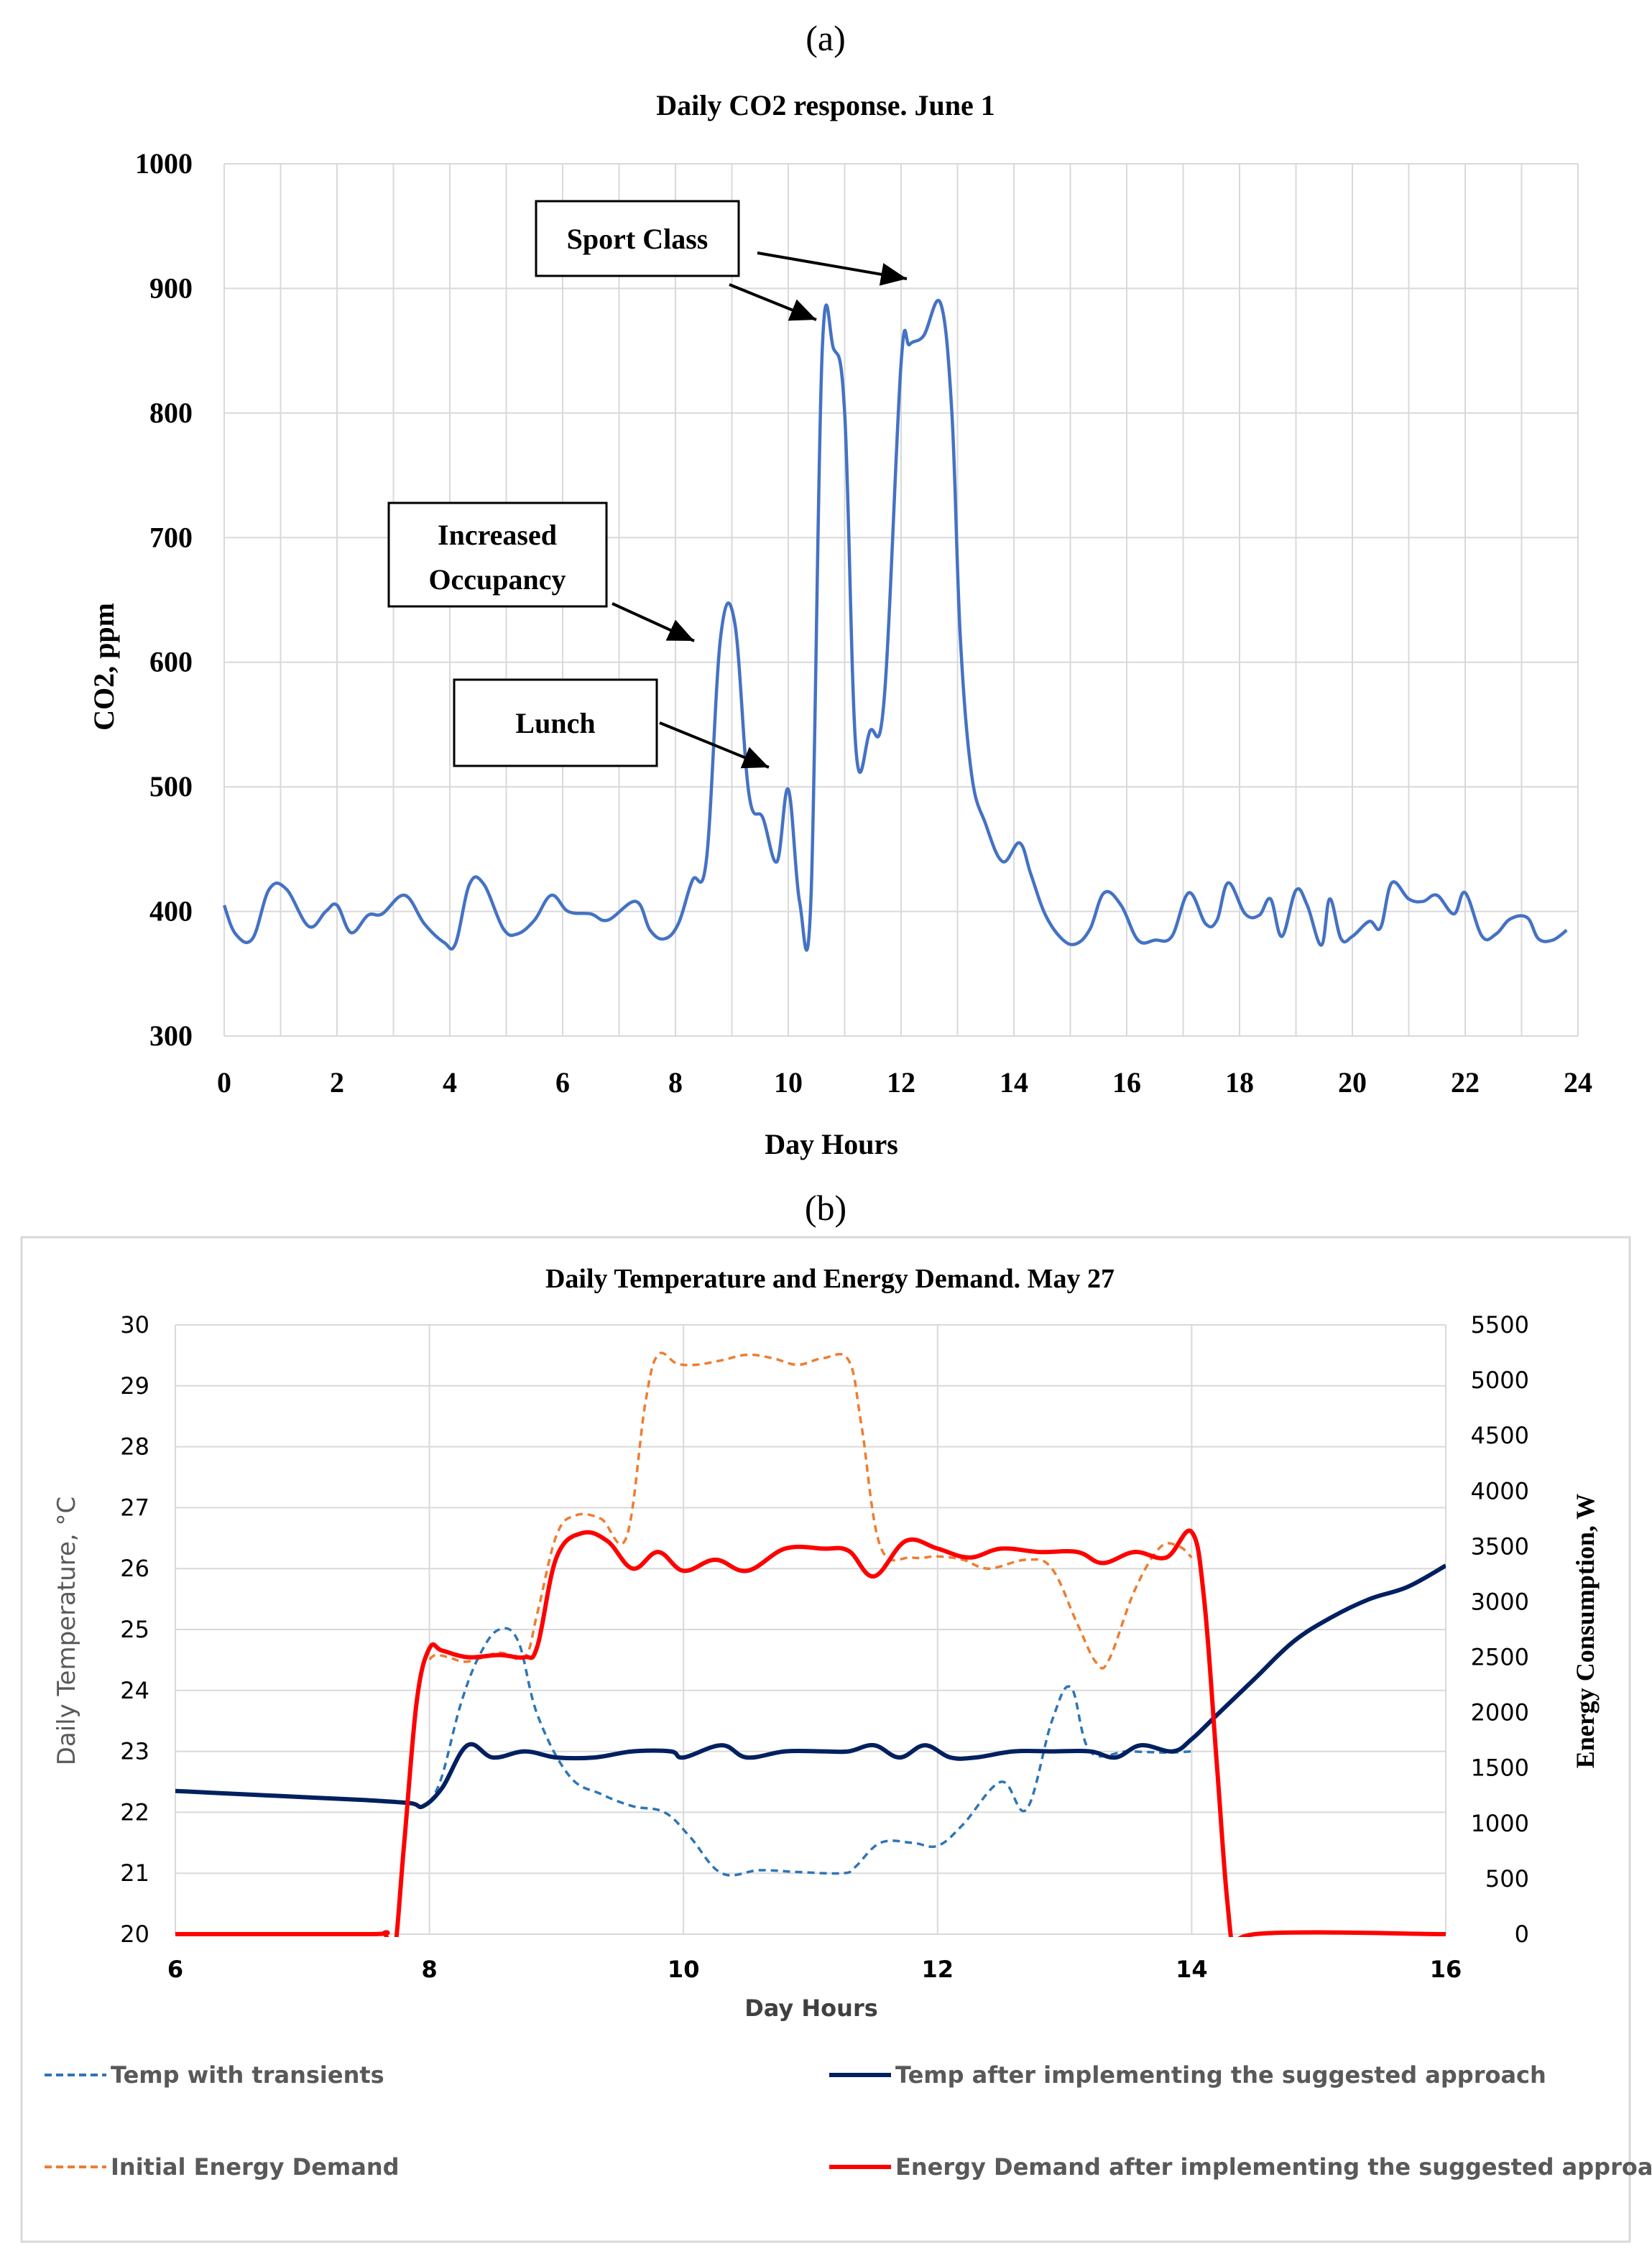 This screenshot has height=2251, width=1652. Describe the element at coordinates (1500, 1823) in the screenshot. I see `chart-b-y2-tick: 1000` at that location.